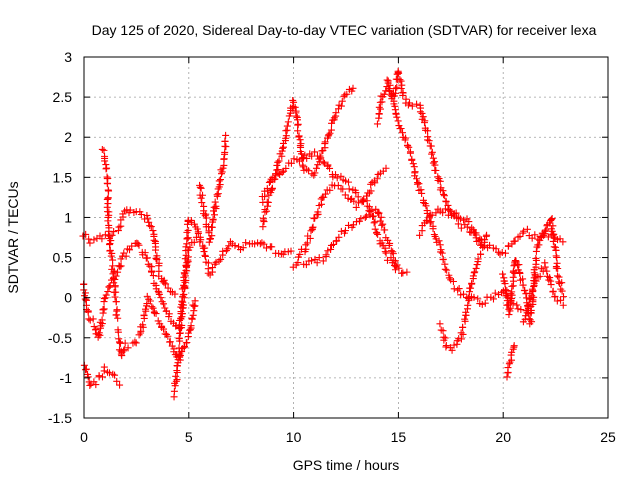 The height and width of the screenshot is (480, 640). What do you see at coordinates (63, 177) in the screenshot?
I see `y-tick-label: 1.5` at bounding box center [63, 177].